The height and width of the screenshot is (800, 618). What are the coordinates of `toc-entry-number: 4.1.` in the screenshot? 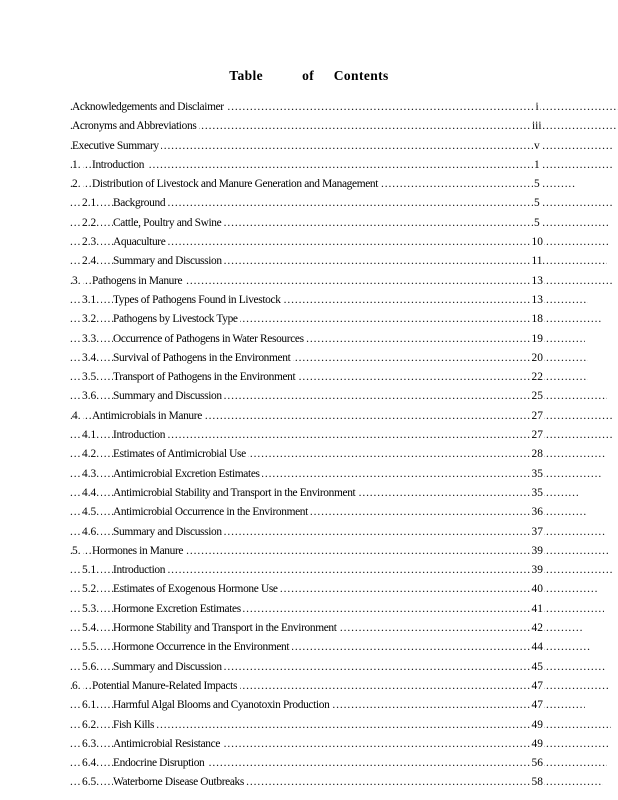 It's located at (92, 436).